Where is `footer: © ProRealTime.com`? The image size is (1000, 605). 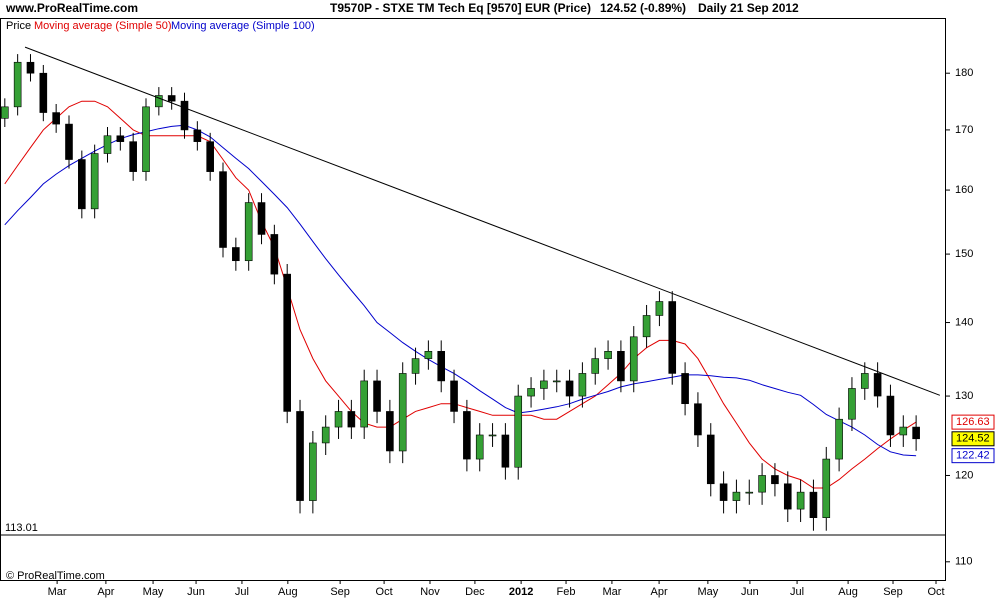
footer: © ProRealTime.com is located at coordinates (55, 576).